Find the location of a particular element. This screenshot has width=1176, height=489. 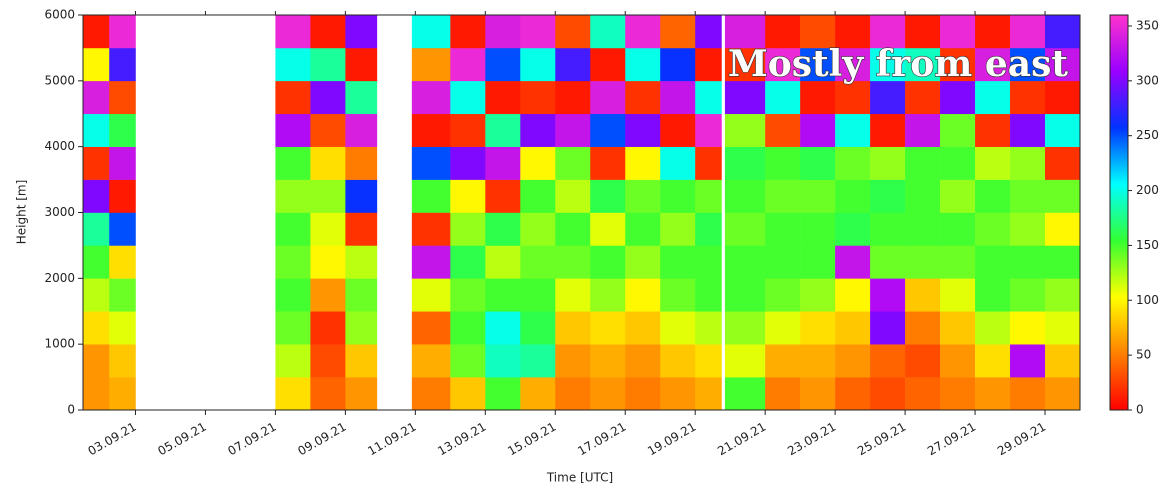

colorbar is located at coordinates (1119, 212).